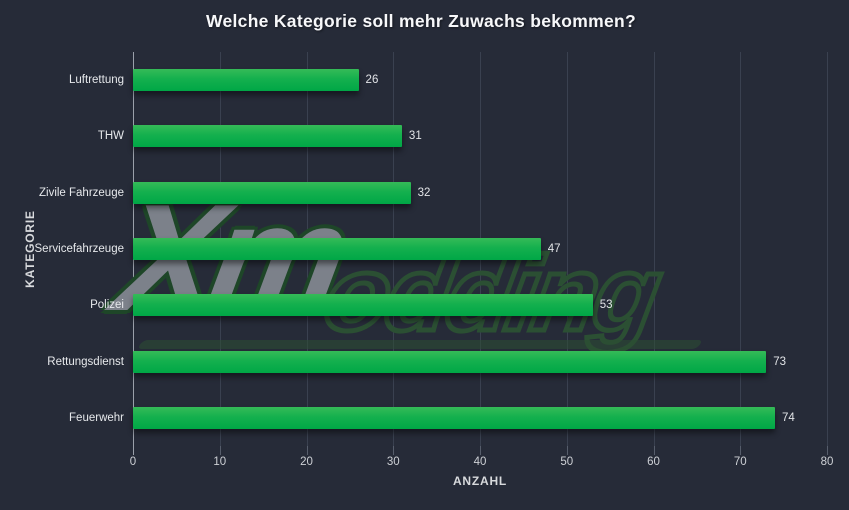 The width and height of the screenshot is (849, 510). I want to click on x-axis-tick-label: 80, so click(827, 462).